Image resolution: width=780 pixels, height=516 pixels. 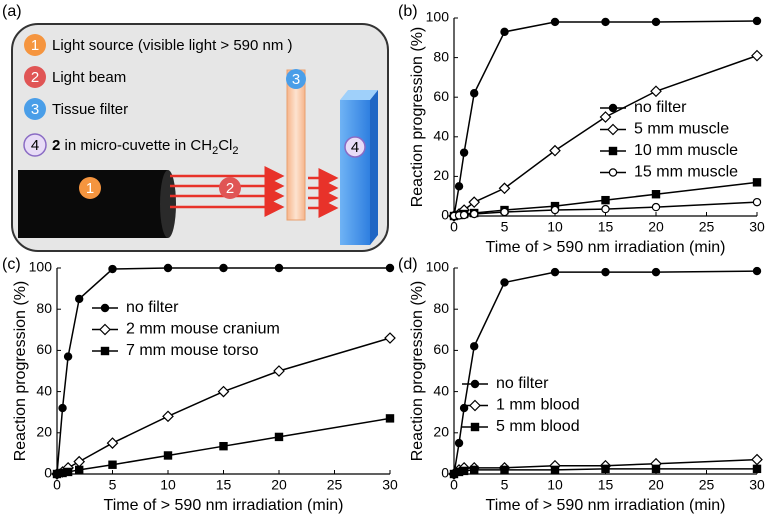 What do you see at coordinates (359, 95) in the screenshot?
I see `cuvette-top` at bounding box center [359, 95].